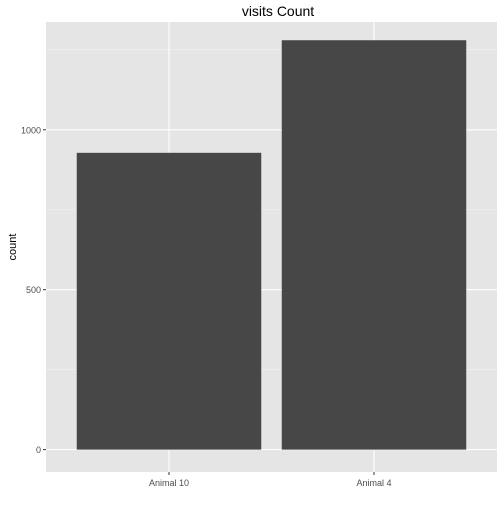  I want to click on y-axis-label: count, so click(13, 247).